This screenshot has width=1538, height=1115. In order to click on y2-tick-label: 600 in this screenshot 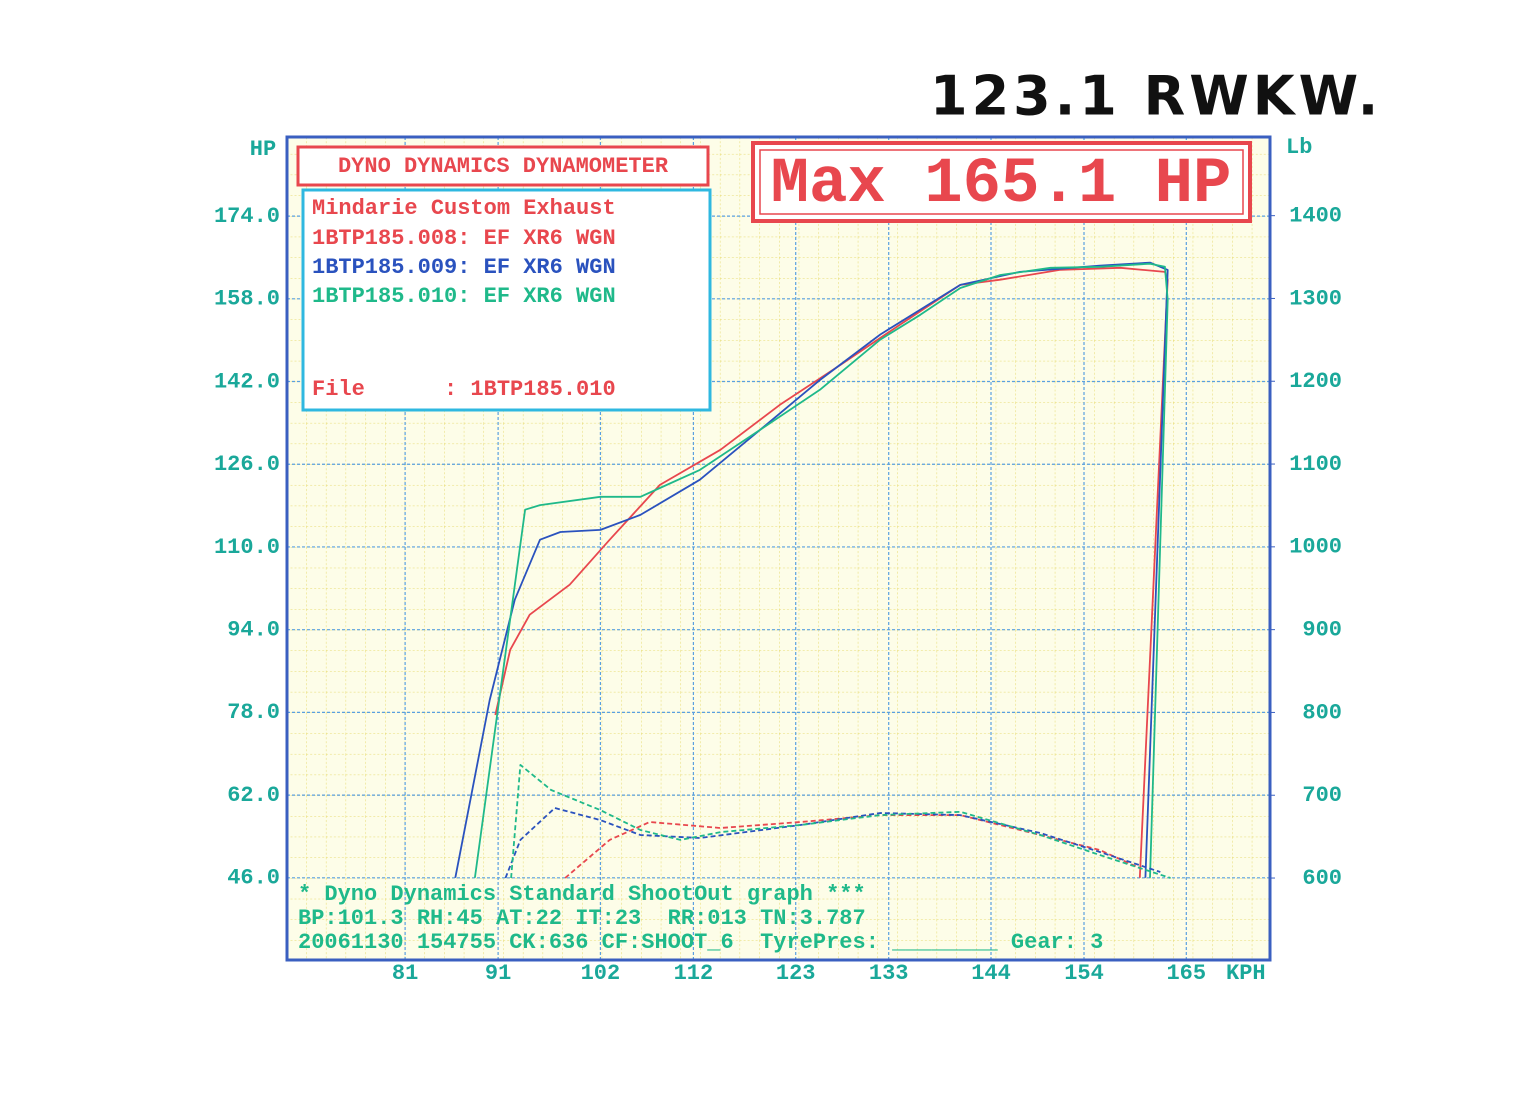, I will do `click(1322, 878)`.